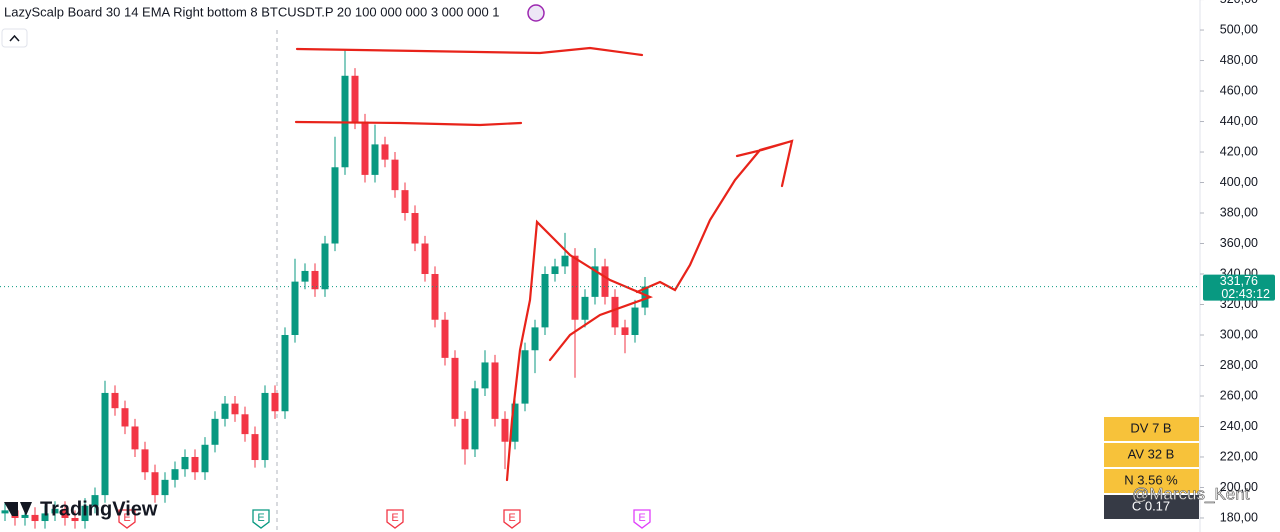 The image size is (1280, 532). I want to click on y-tick-label: 280,00, so click(1239, 365).